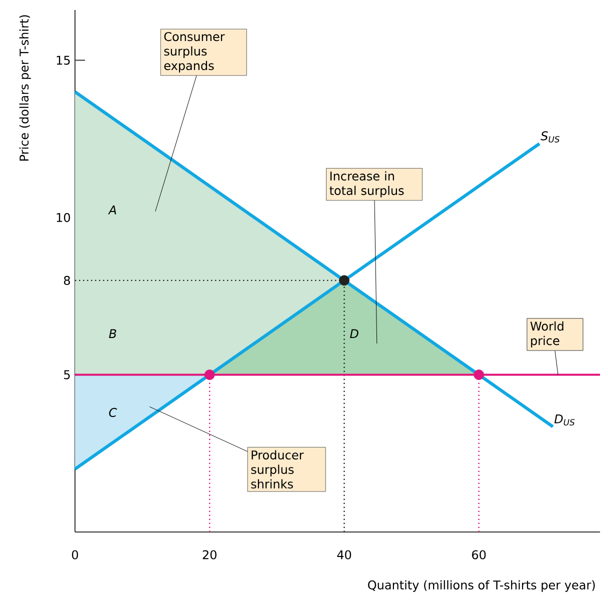 The image size is (608, 603). Describe the element at coordinates (112, 210) in the screenshot. I see `annotation: A` at that location.